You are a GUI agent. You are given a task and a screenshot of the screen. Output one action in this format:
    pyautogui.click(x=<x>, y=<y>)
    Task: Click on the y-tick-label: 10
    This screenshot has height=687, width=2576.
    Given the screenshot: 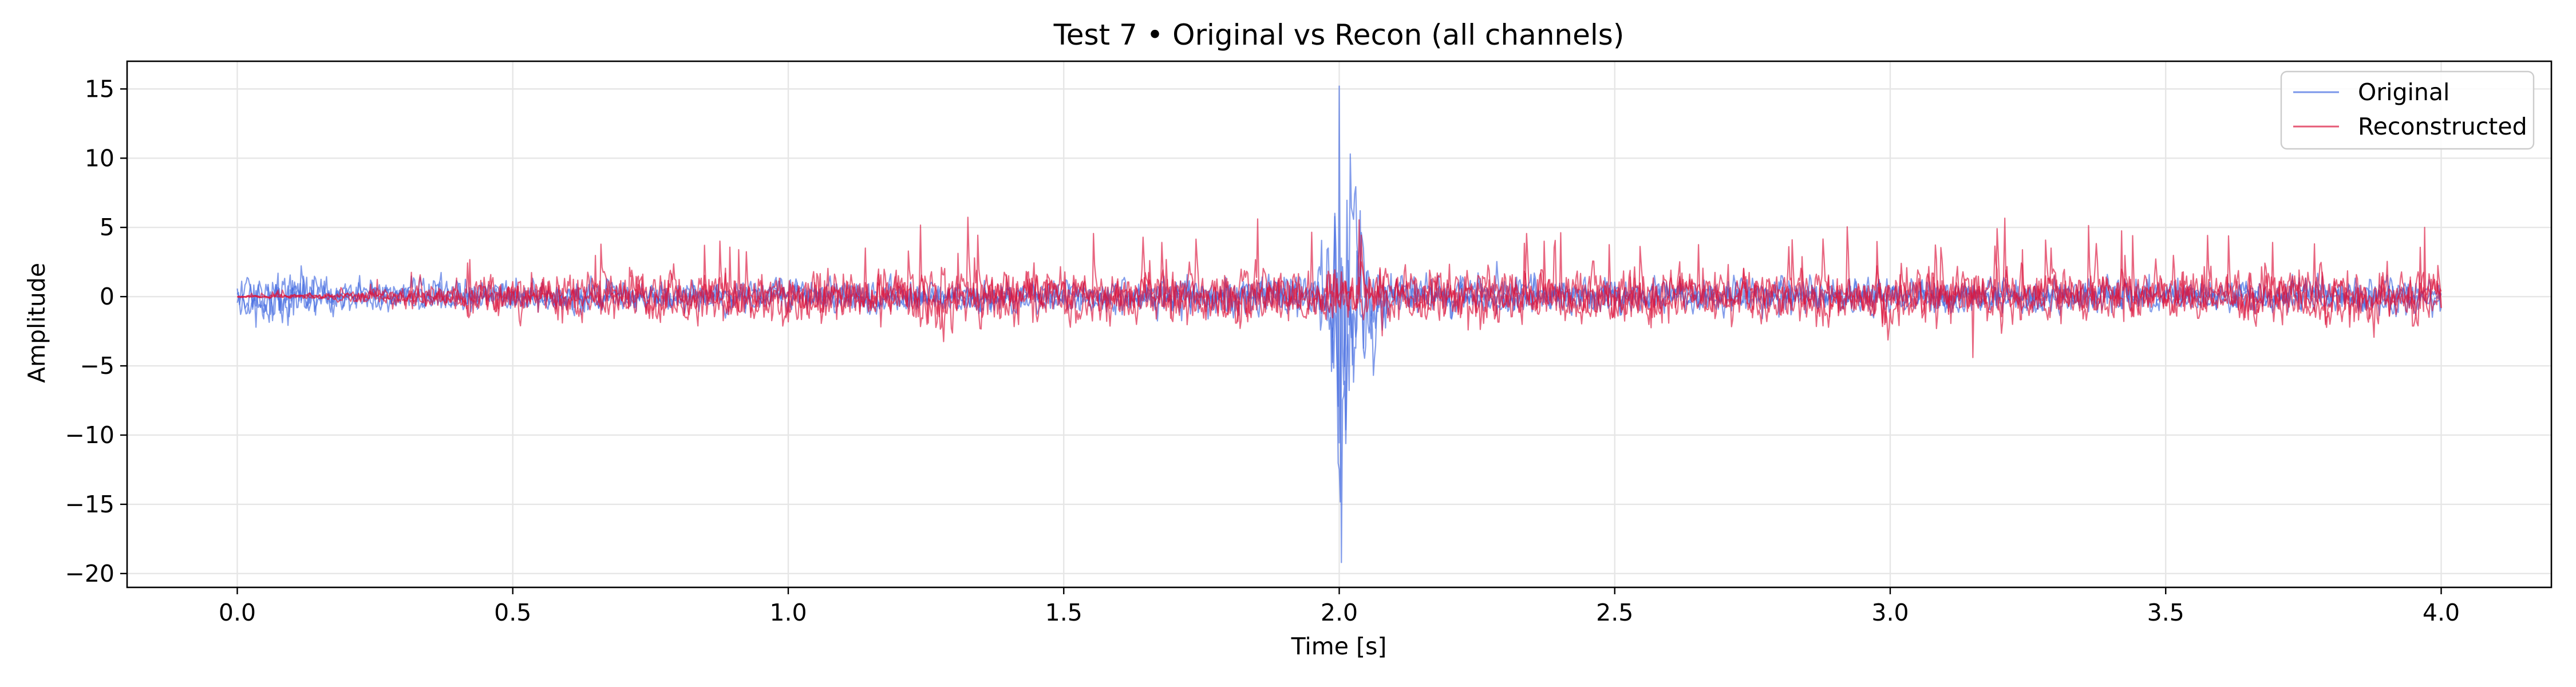 What is the action you would take?
    pyautogui.click(x=99, y=158)
    